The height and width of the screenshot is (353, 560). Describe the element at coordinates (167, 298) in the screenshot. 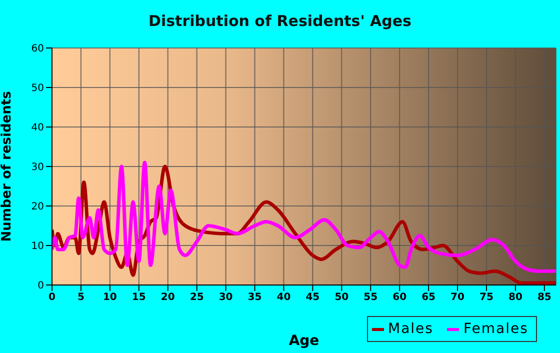

I see `x-tick-label: 20` at that location.